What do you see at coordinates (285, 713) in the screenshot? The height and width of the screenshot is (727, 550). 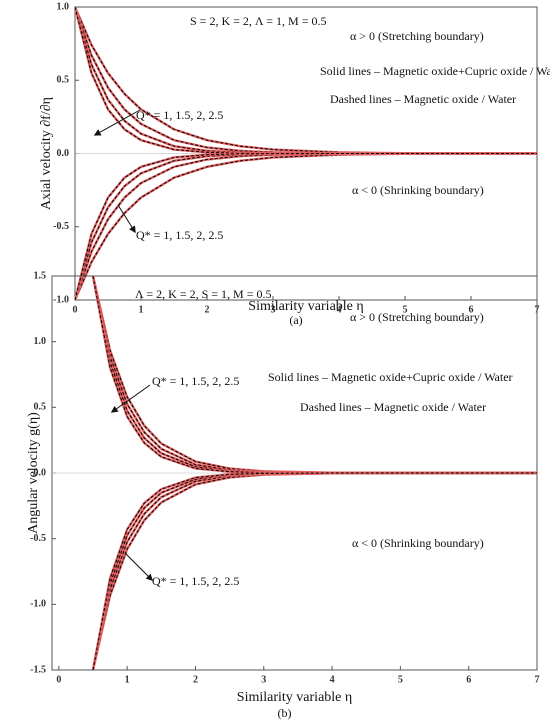 I see `caption: (b)` at bounding box center [285, 713].